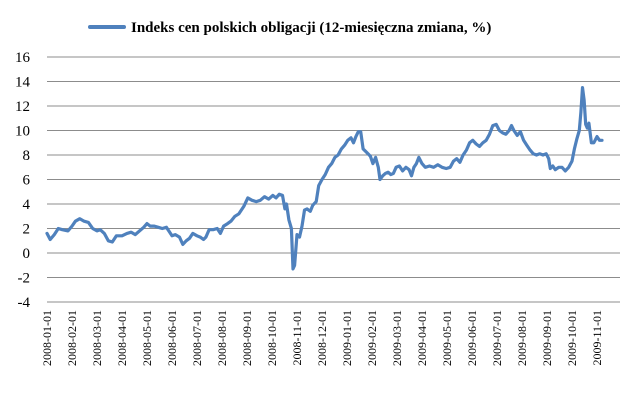 The width and height of the screenshot is (643, 412). What do you see at coordinates (22, 132) in the screenshot?
I see `y-tick-label: 10` at bounding box center [22, 132].